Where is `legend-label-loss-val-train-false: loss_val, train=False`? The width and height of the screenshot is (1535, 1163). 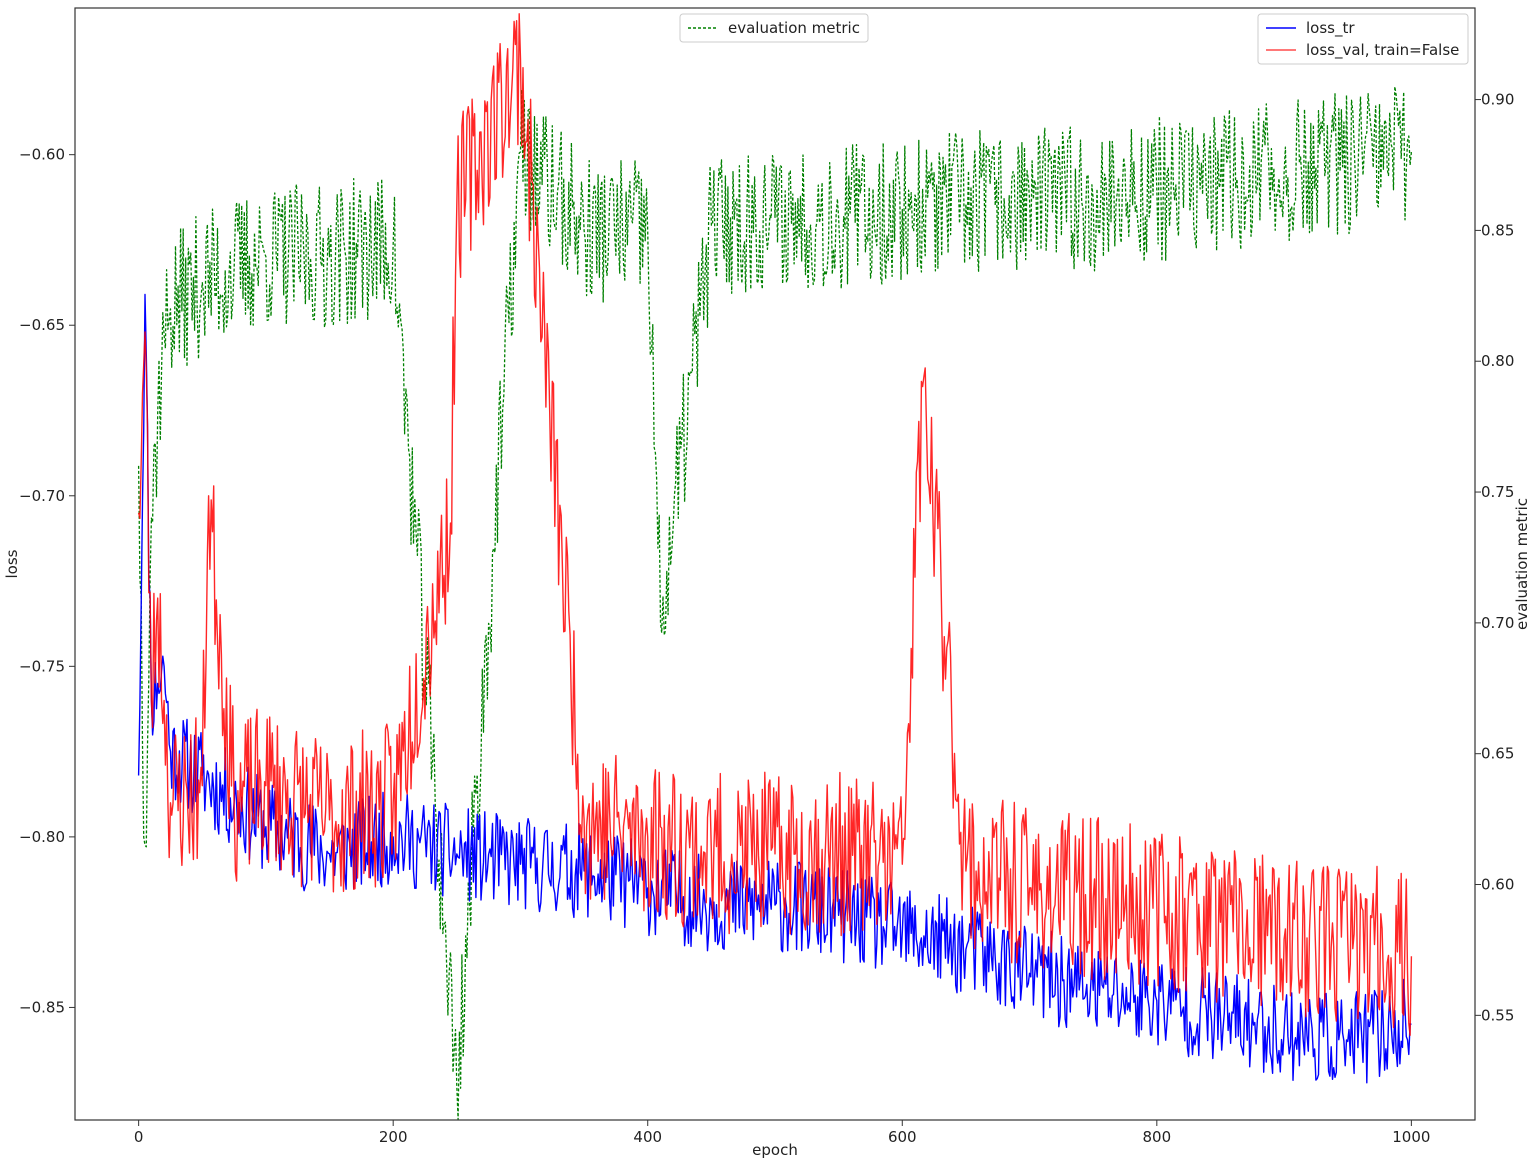 legend-label-loss-val-train-false: loss_val, train=False is located at coordinates (1382, 50).